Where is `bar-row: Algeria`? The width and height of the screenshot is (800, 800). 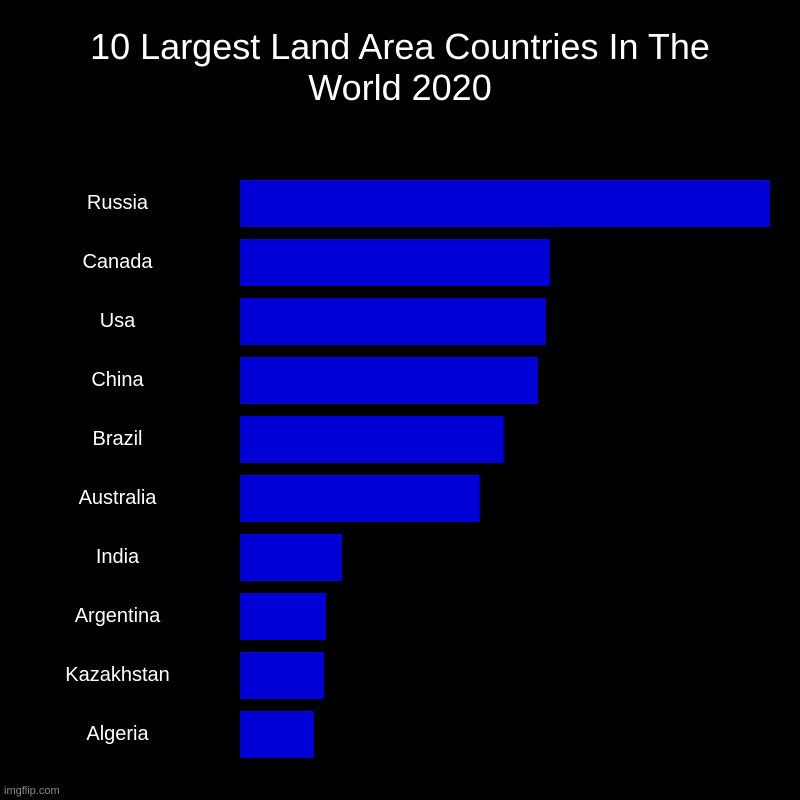
bar-row: Algeria is located at coordinates (400, 734).